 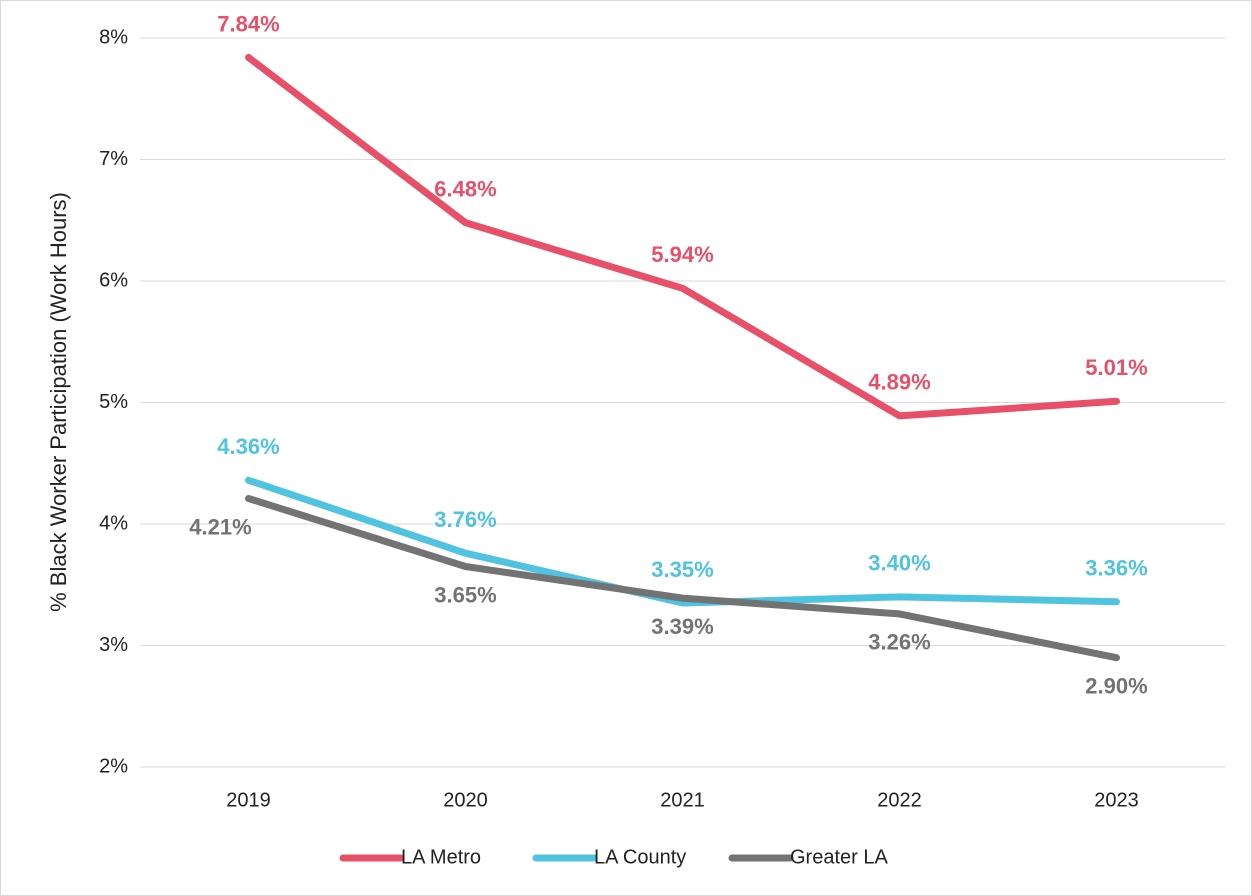 What do you see at coordinates (465, 800) in the screenshot?
I see `x-tick-label: 2020` at bounding box center [465, 800].